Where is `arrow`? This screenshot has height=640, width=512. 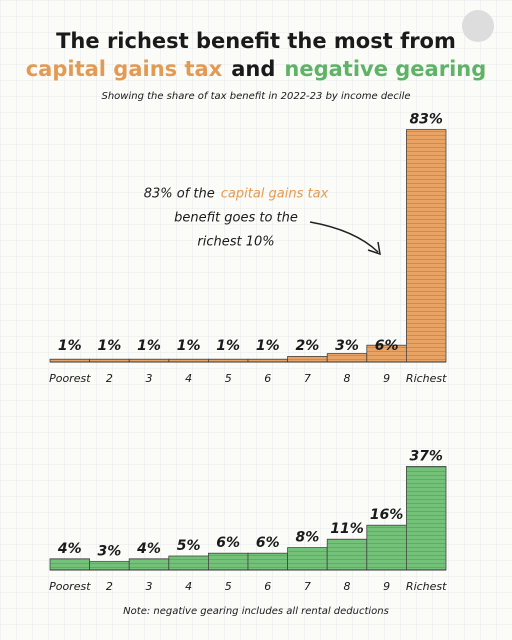 arrow is located at coordinates (345, 238).